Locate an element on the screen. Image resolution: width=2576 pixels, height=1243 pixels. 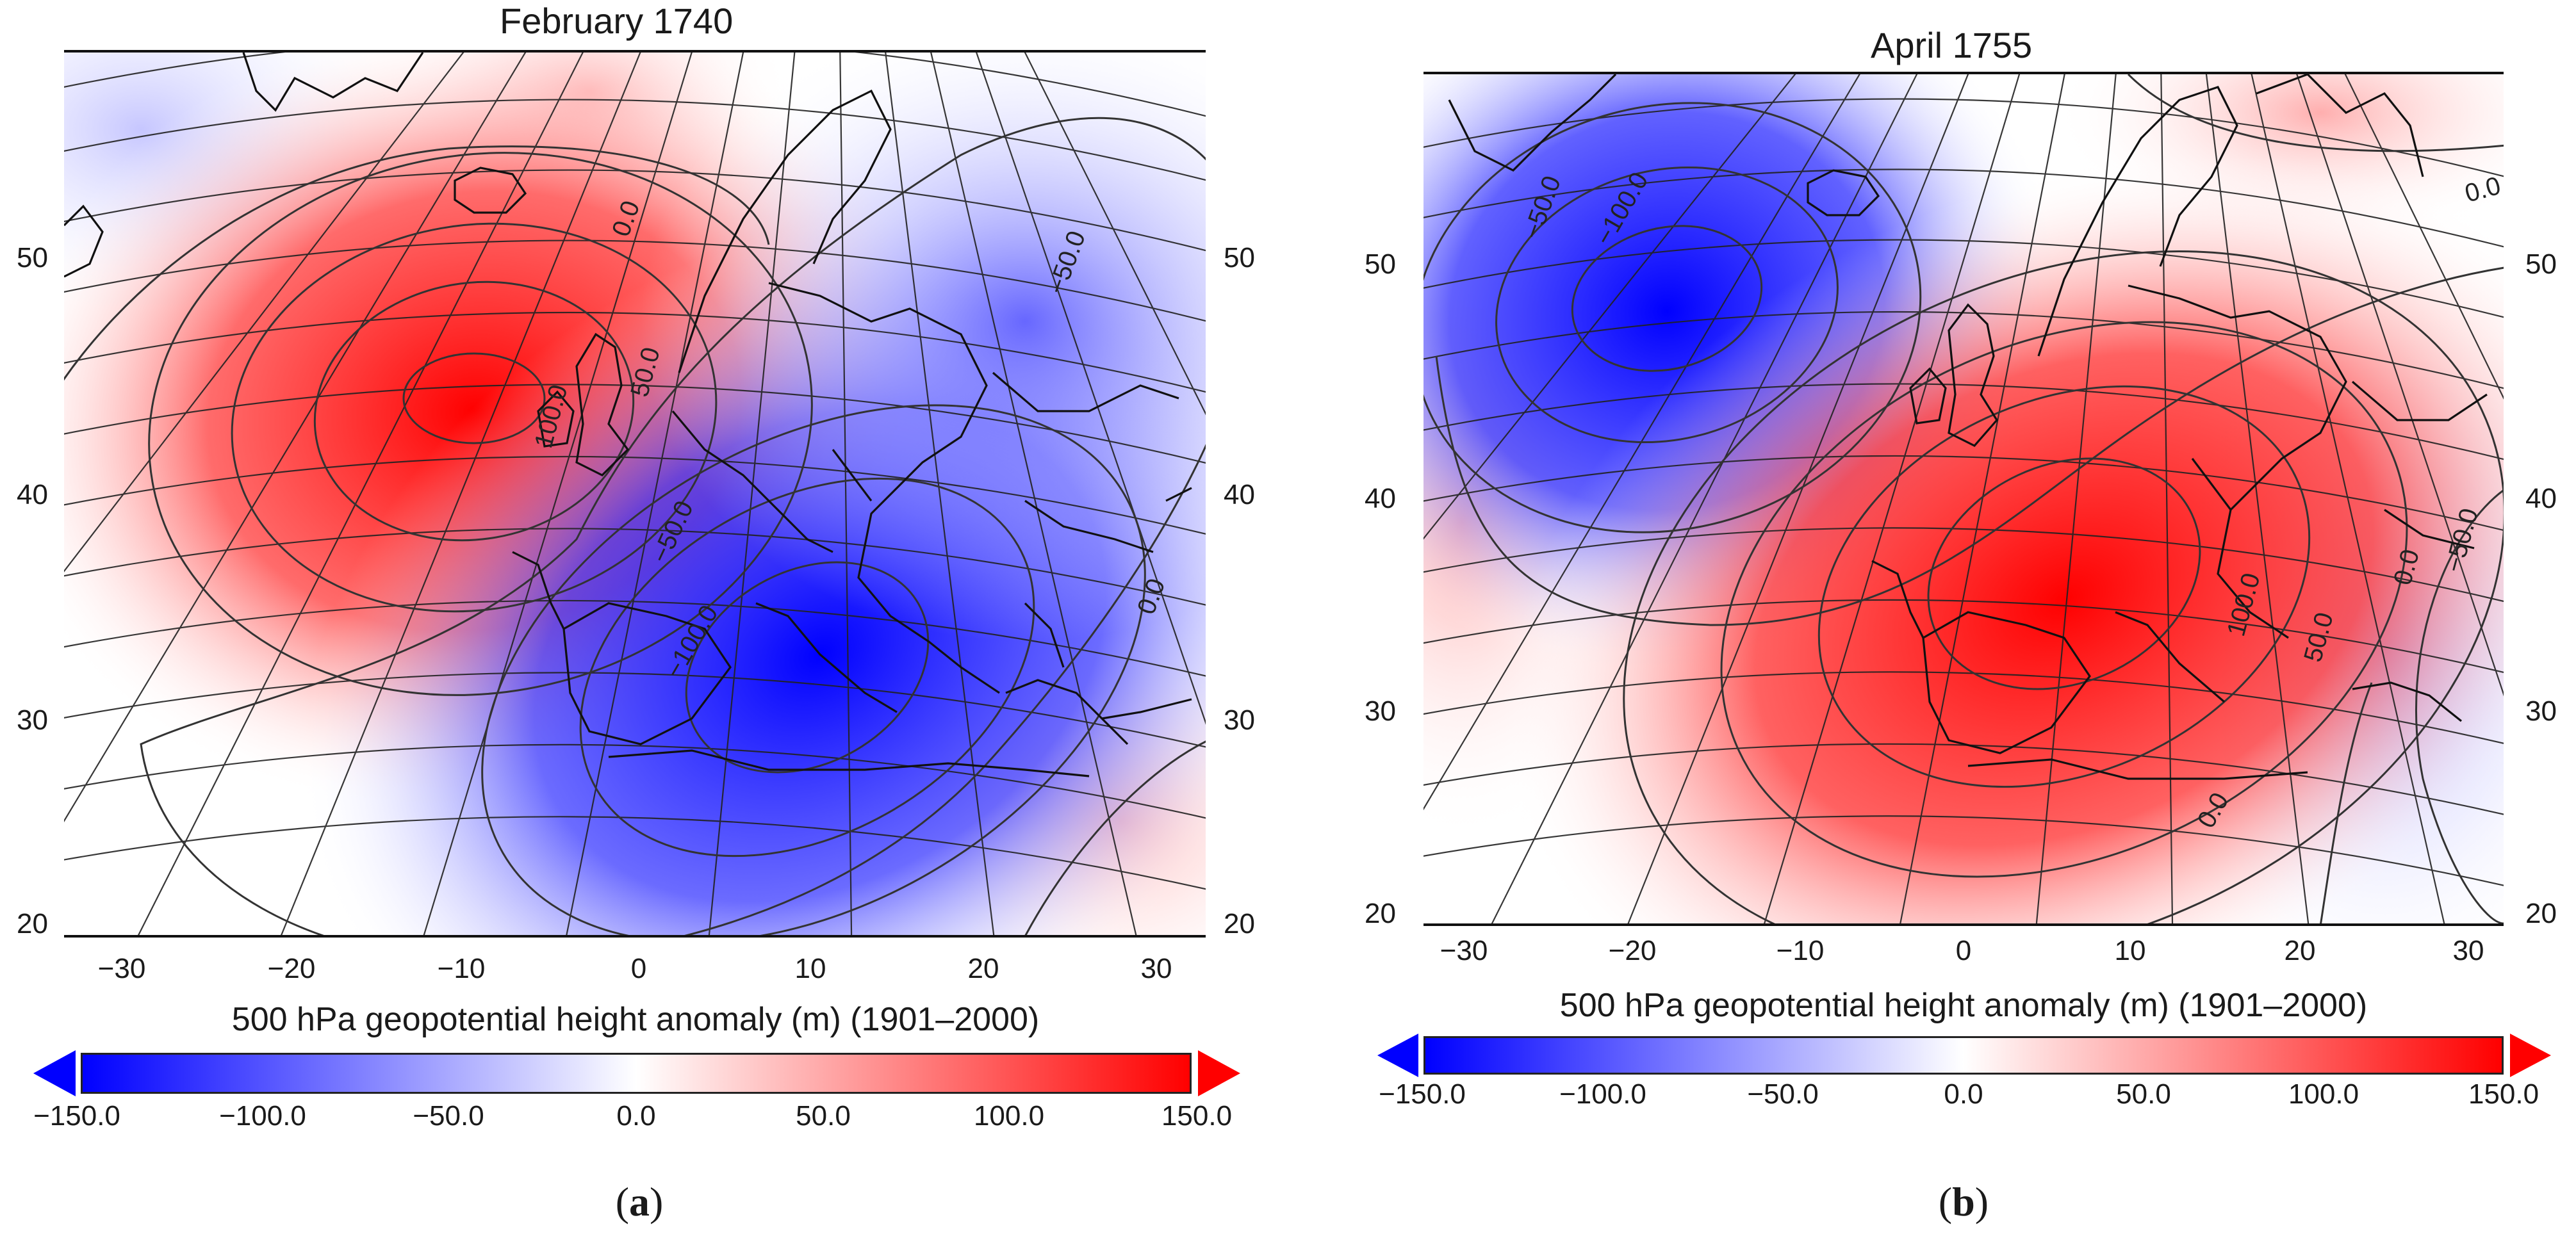
map-title: April 1755 is located at coordinates (1952, 45).